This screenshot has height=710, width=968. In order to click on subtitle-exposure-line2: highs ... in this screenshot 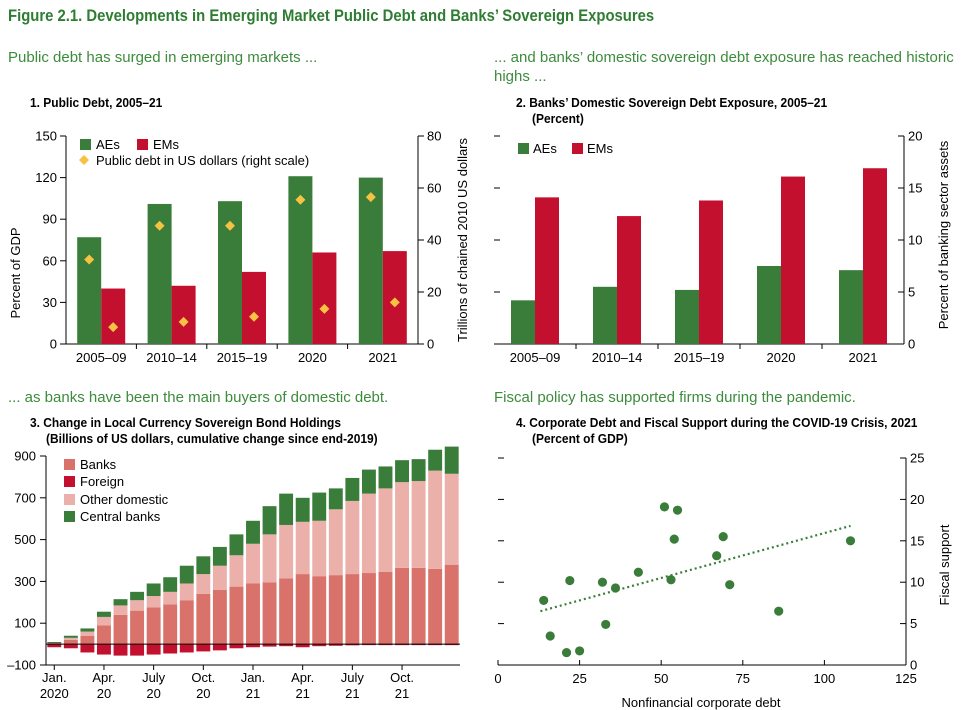, I will do `click(520, 76)`.